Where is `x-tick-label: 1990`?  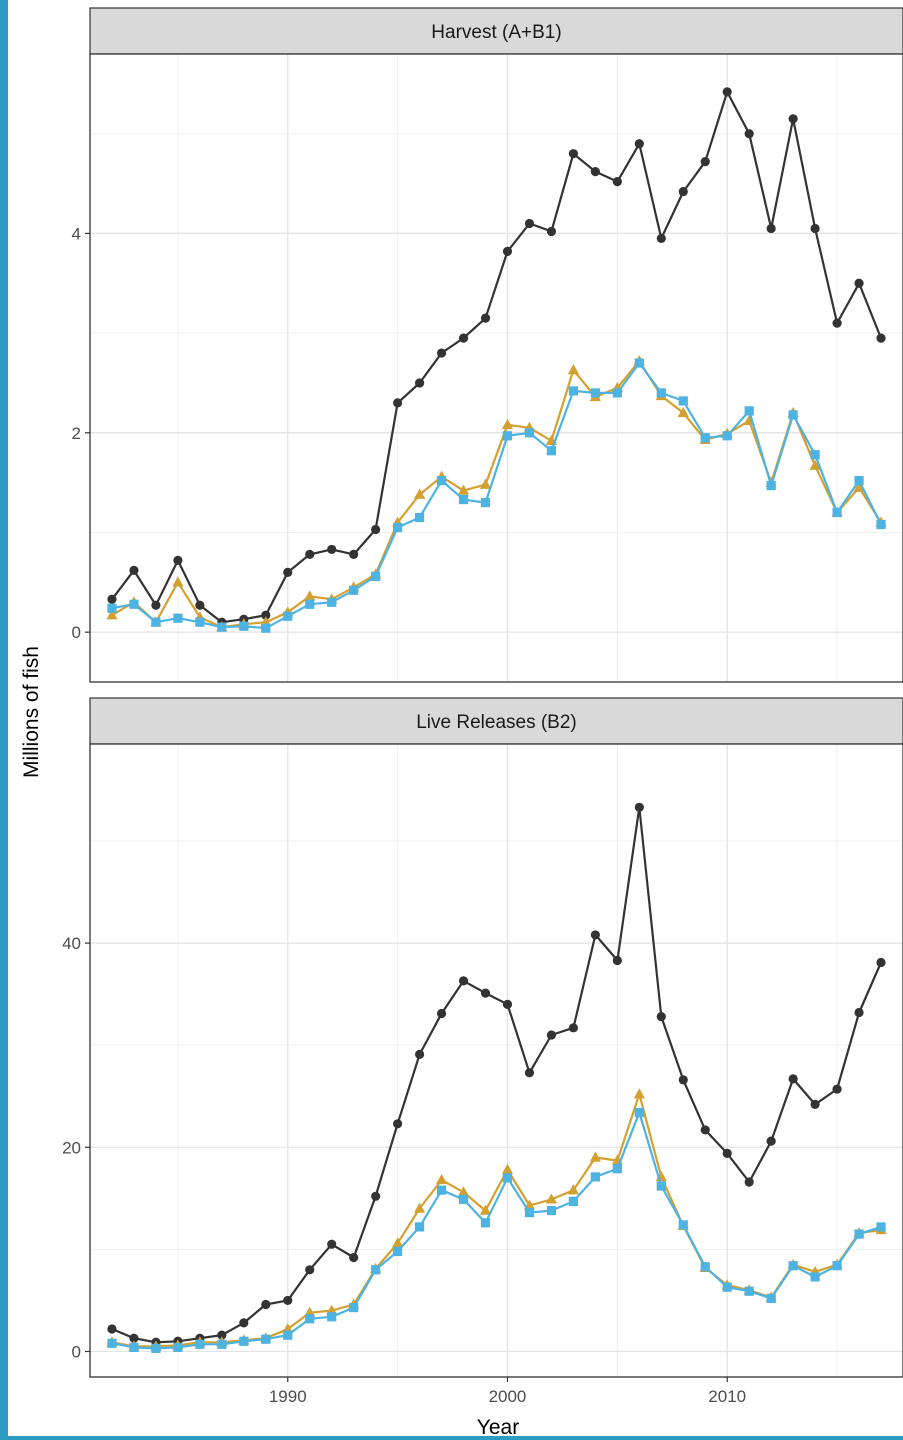 x-tick-label: 1990 is located at coordinates (288, 1396).